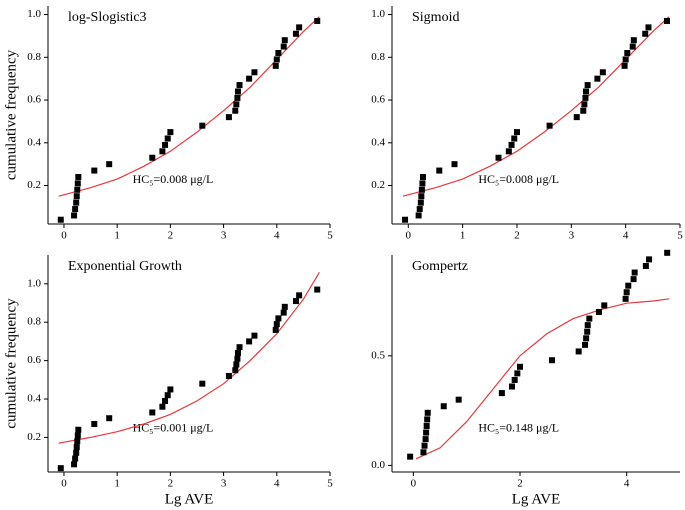 The height and width of the screenshot is (510, 685). I want to click on x-axis-label: Lg AVE, so click(189, 499).